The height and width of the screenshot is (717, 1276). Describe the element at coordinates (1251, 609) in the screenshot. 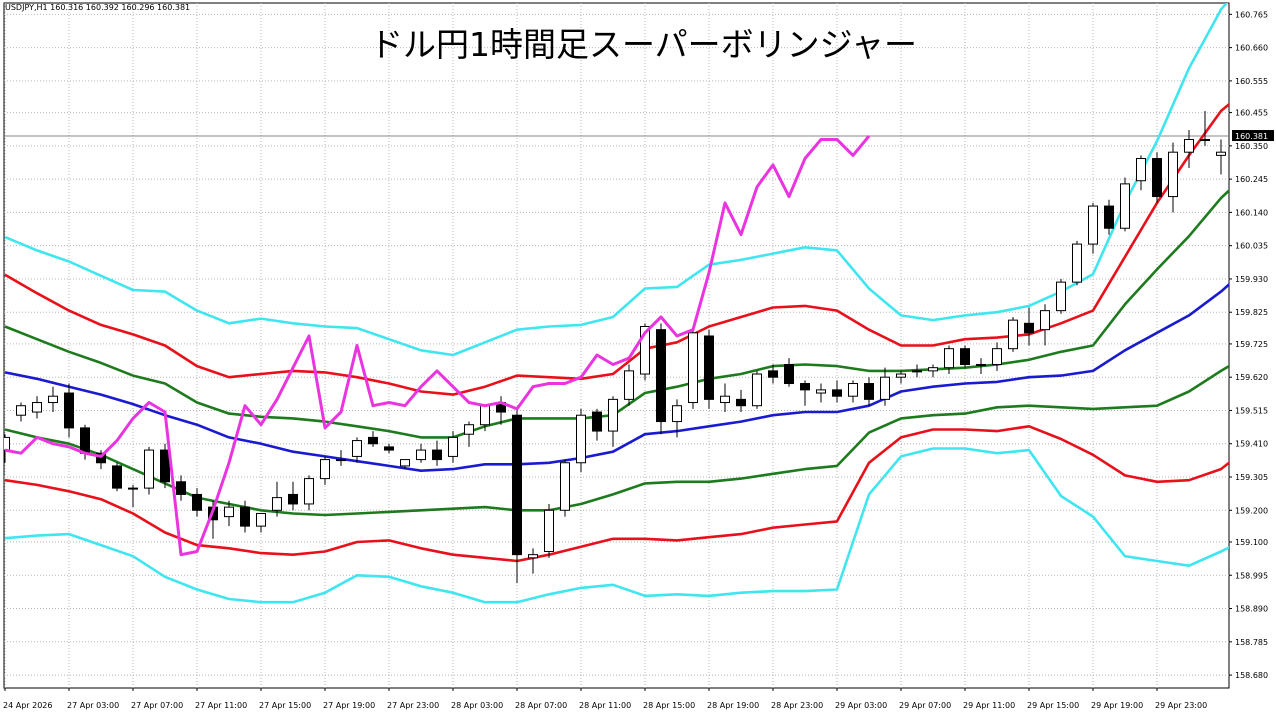

I see `y-tick-label: 158.890` at that location.